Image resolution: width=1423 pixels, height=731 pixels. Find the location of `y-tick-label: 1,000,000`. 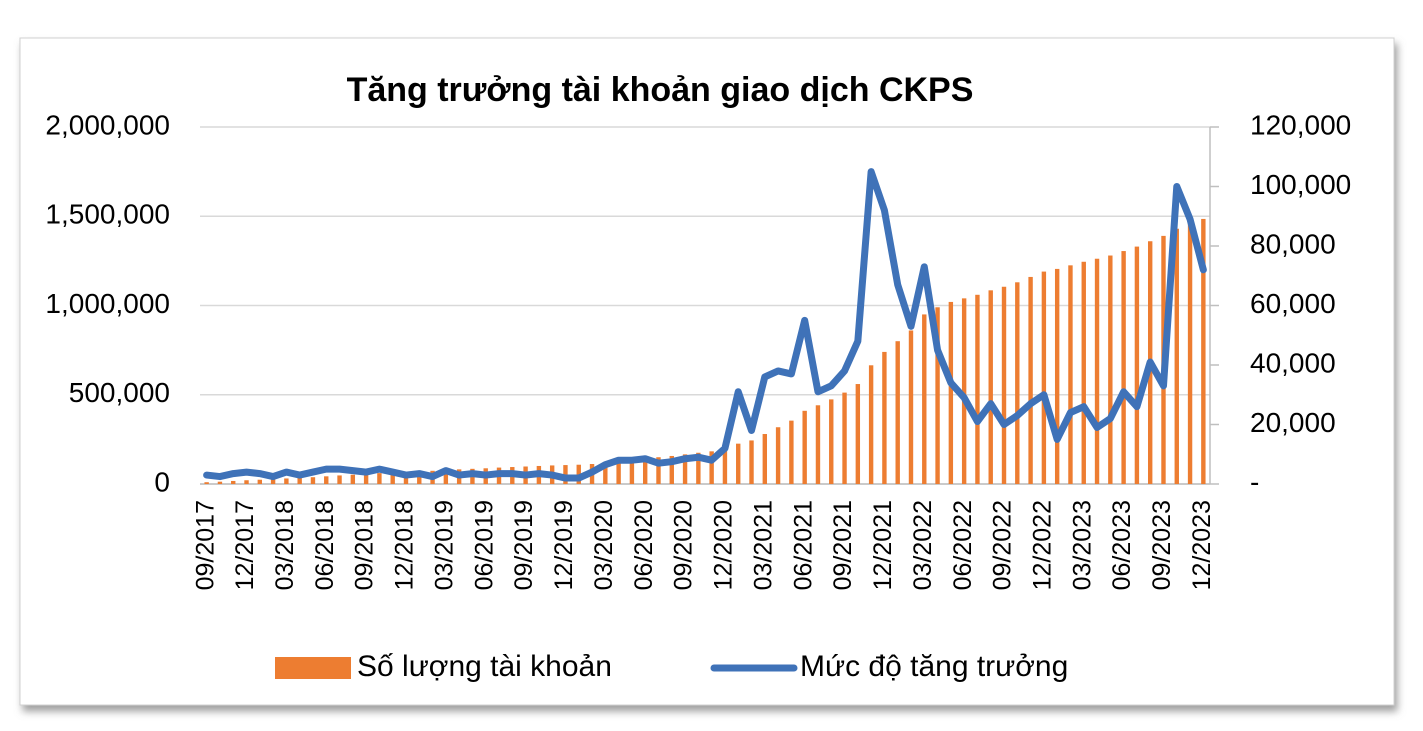

y-tick-label: 1,000,000 is located at coordinates (107, 303).